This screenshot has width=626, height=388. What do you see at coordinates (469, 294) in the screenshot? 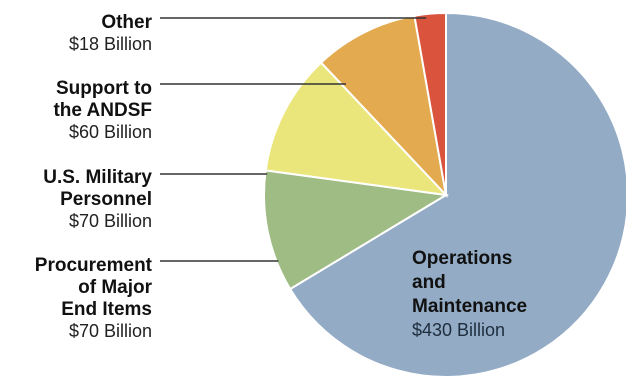
I see `slice-label-0: Operations and Maintenance $430 Billion` at bounding box center [469, 294].